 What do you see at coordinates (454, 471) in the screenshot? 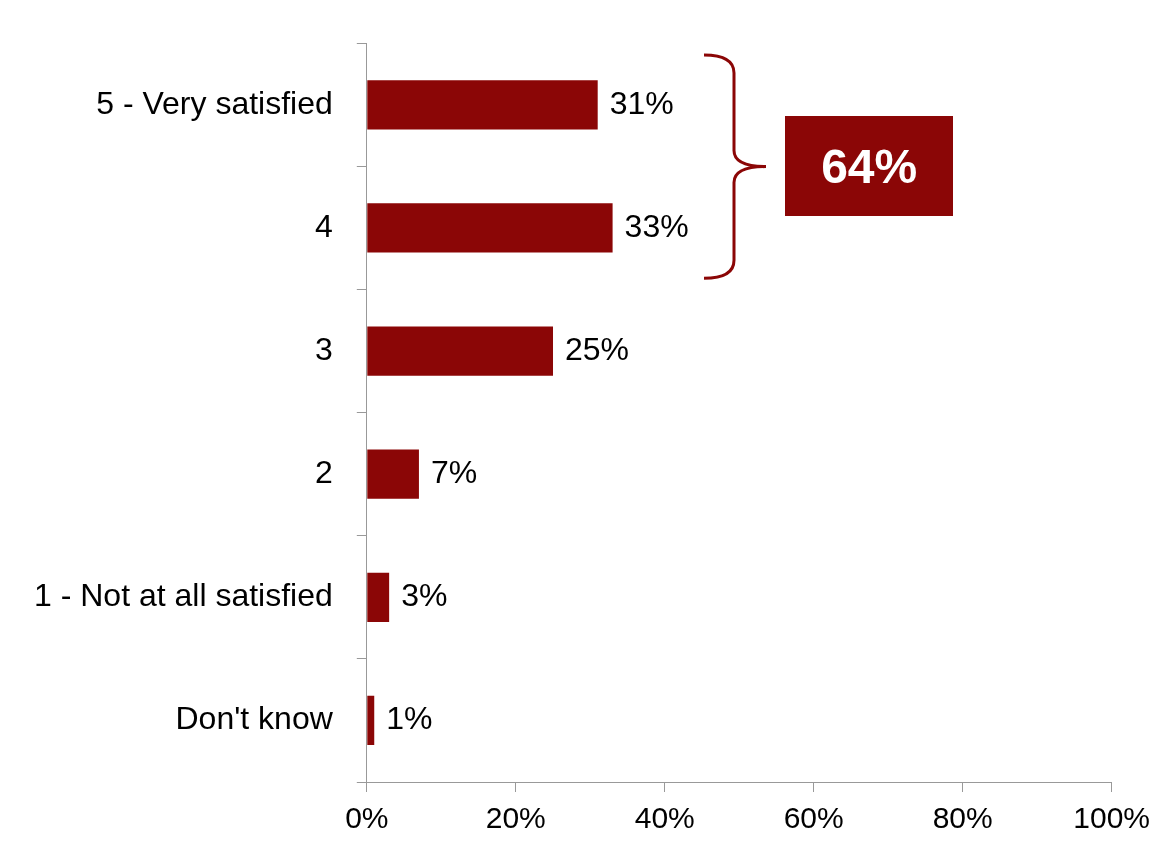
I see `data-label: 7%` at bounding box center [454, 471].